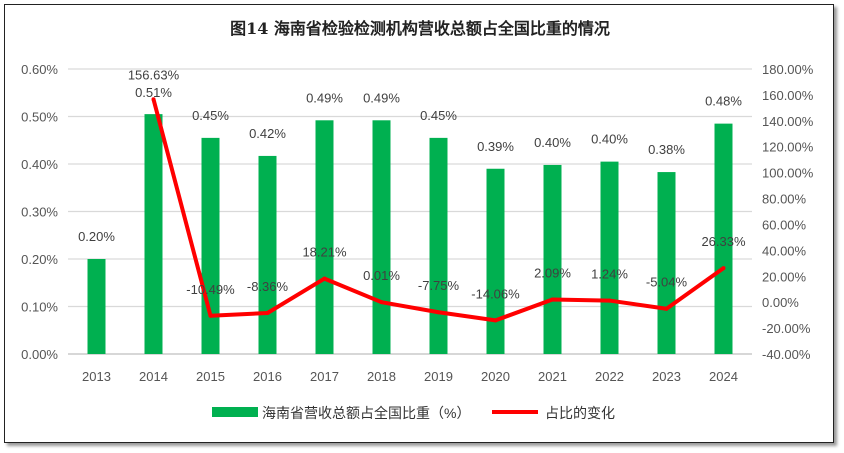 The image size is (844, 453). What do you see at coordinates (780, 302) in the screenshot?
I see `right-tick-label: 0.00%` at bounding box center [780, 302].